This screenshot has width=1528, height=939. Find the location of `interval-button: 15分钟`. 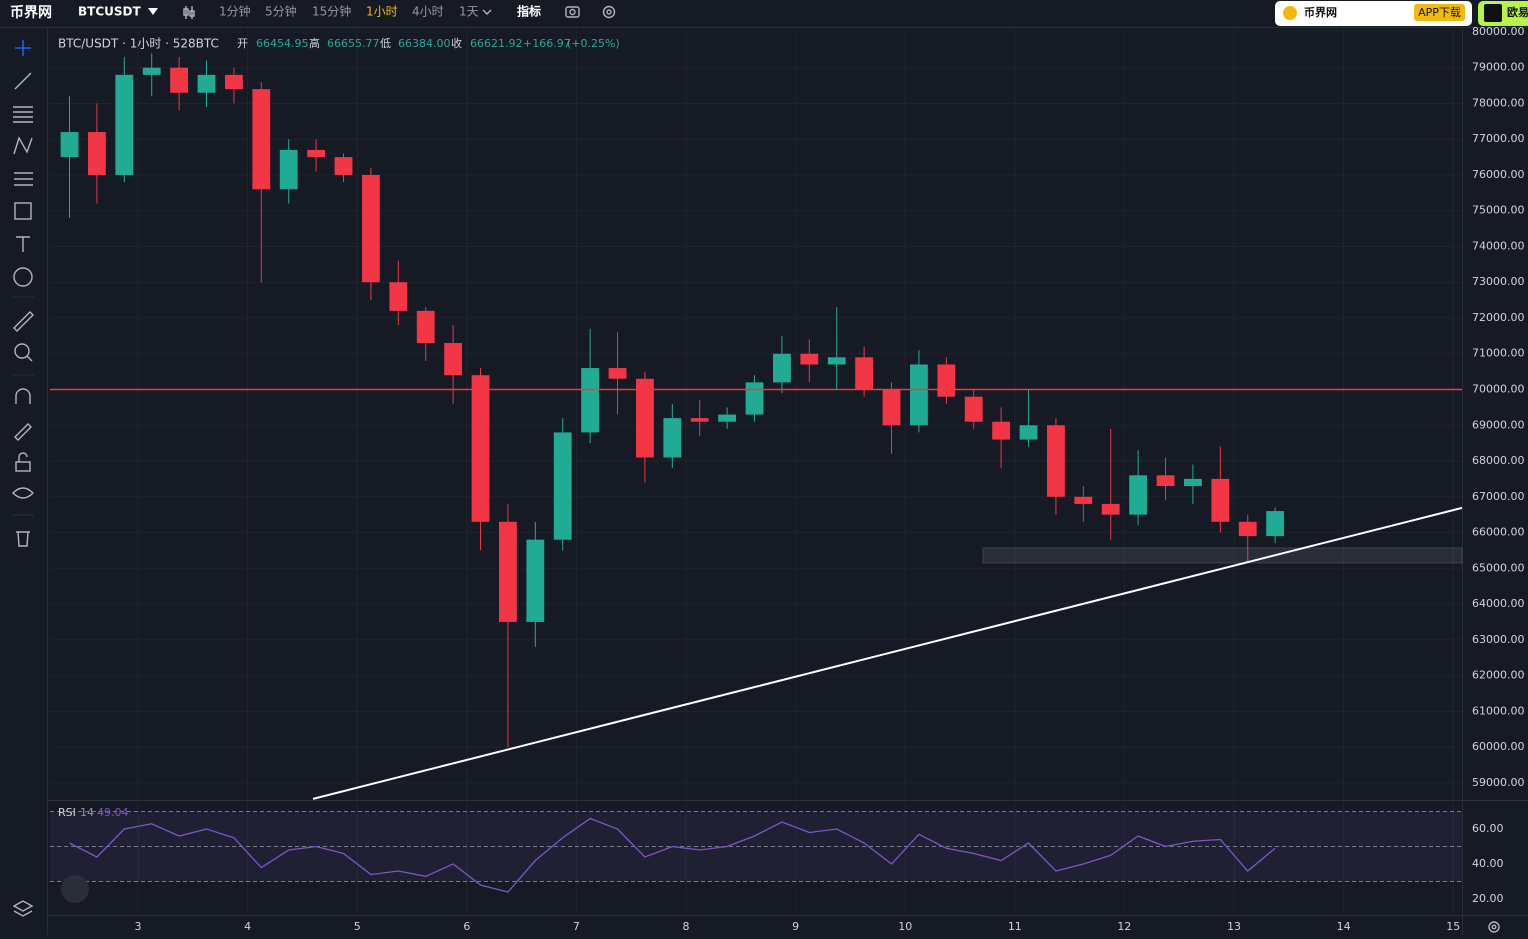

interval-button: 15分钟 is located at coordinates (331, 11).